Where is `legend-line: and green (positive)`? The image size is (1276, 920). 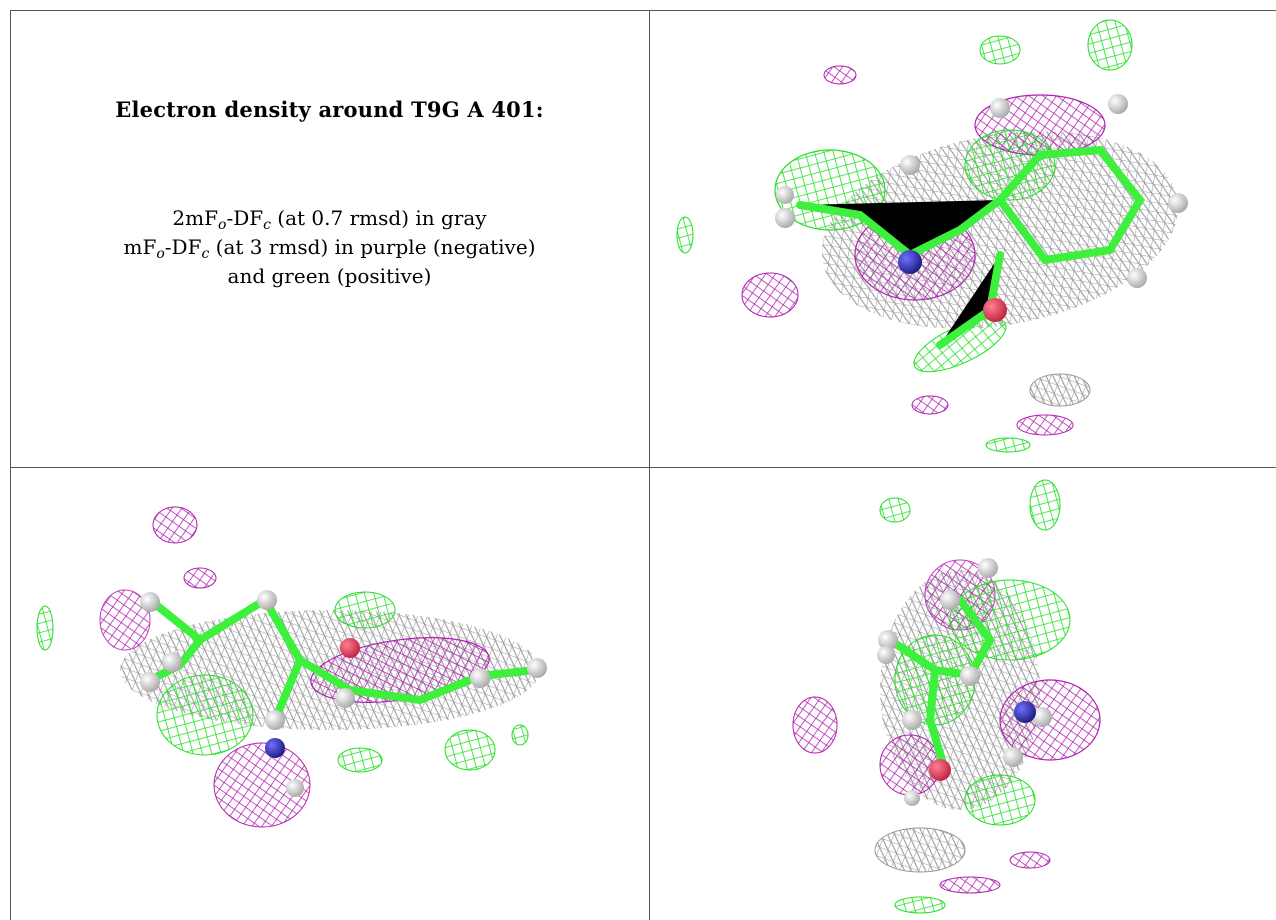 legend-line: and green (positive) is located at coordinates (329, 276).